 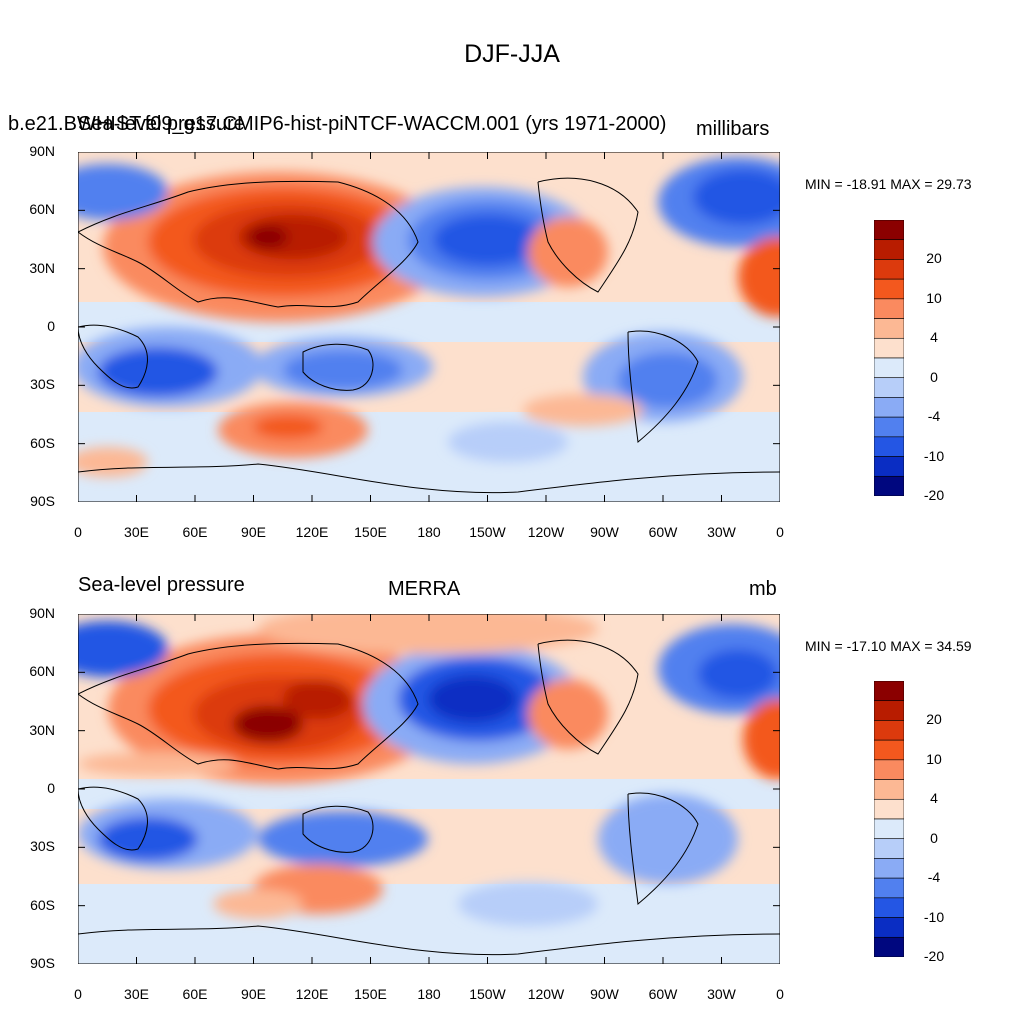 What do you see at coordinates (763, 589) in the screenshot?
I see `panel2-units: mb` at bounding box center [763, 589].